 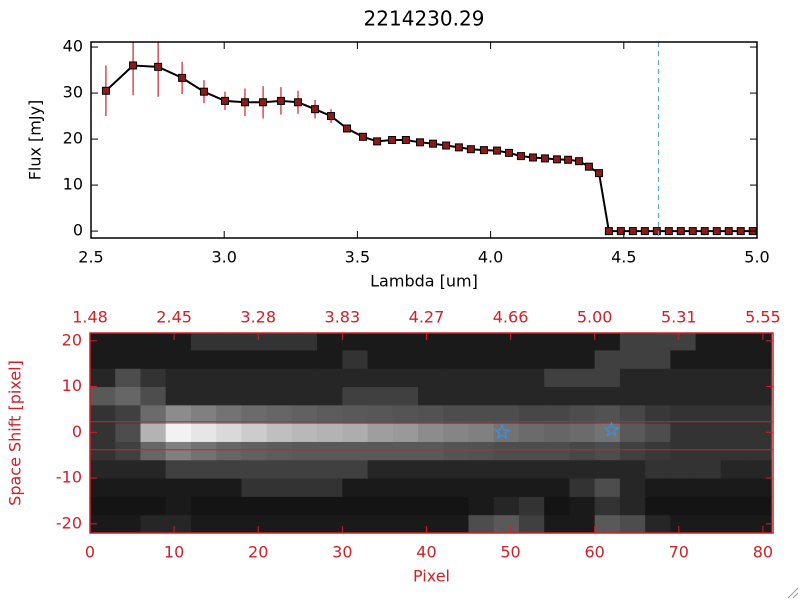 What do you see at coordinates (431, 576) in the screenshot?
I see `x-axis-label: Pixel` at bounding box center [431, 576].